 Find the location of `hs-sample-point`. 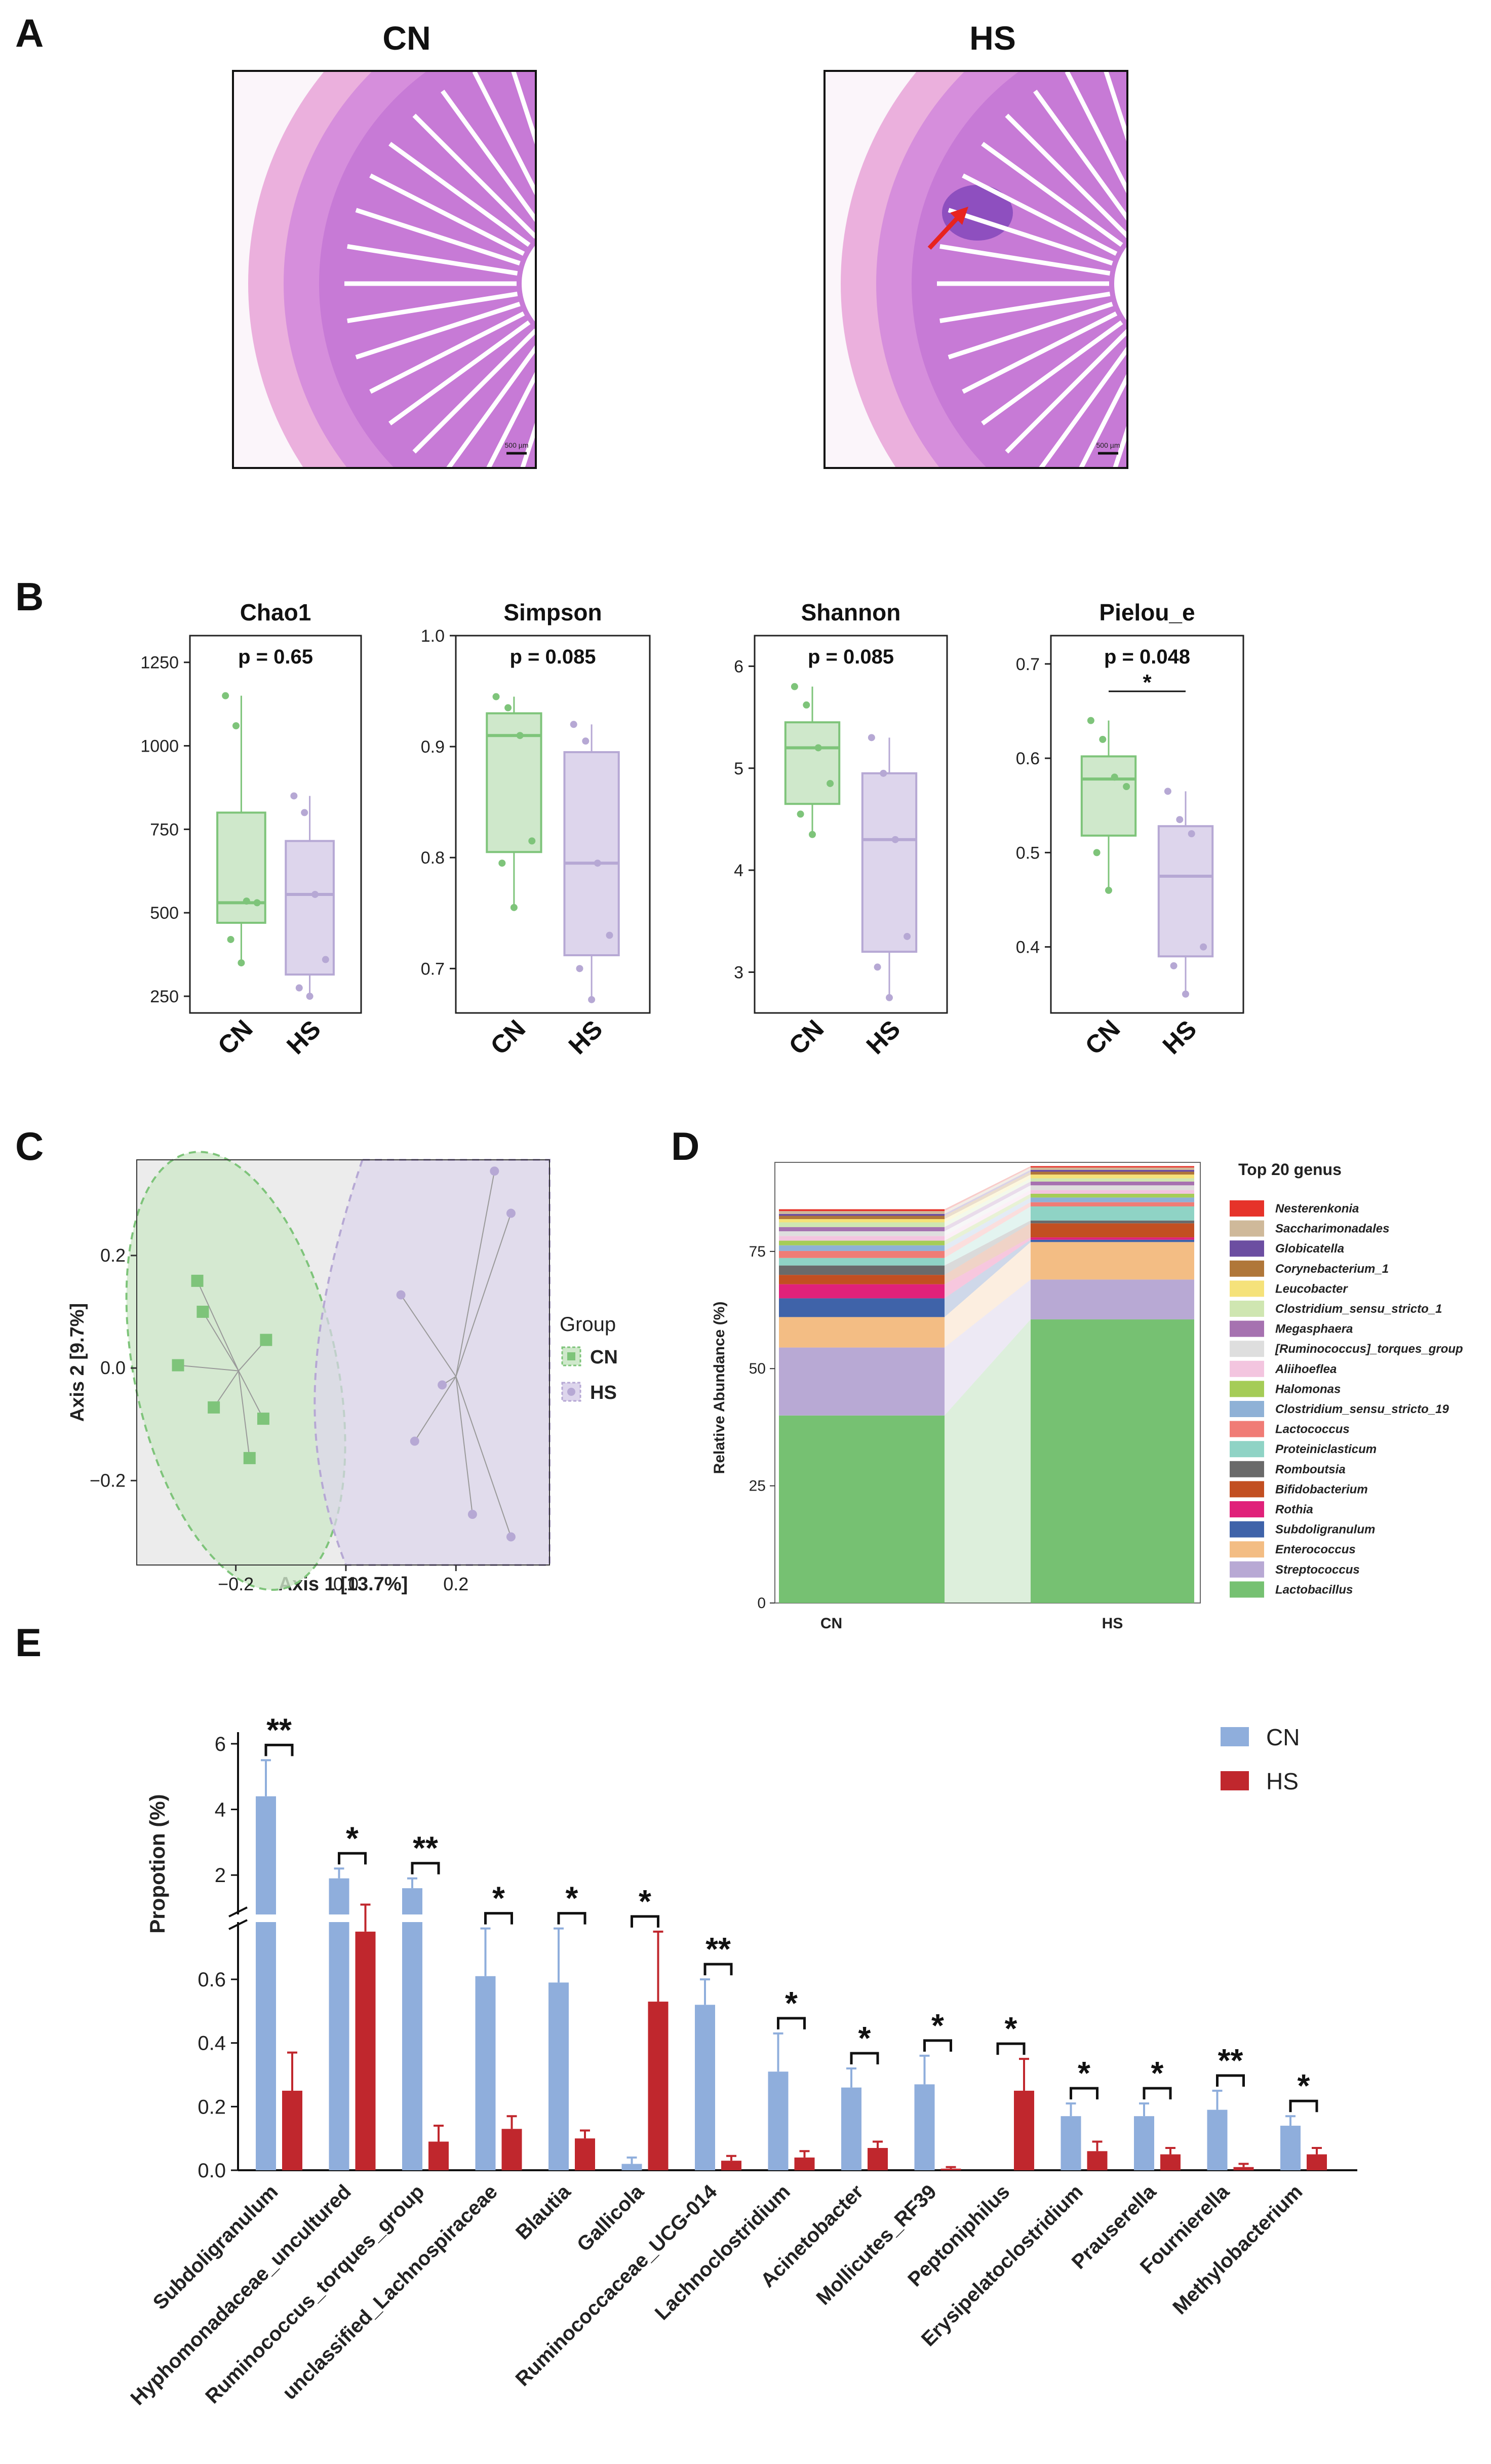

hs-sample-point is located at coordinates (414, 1441).